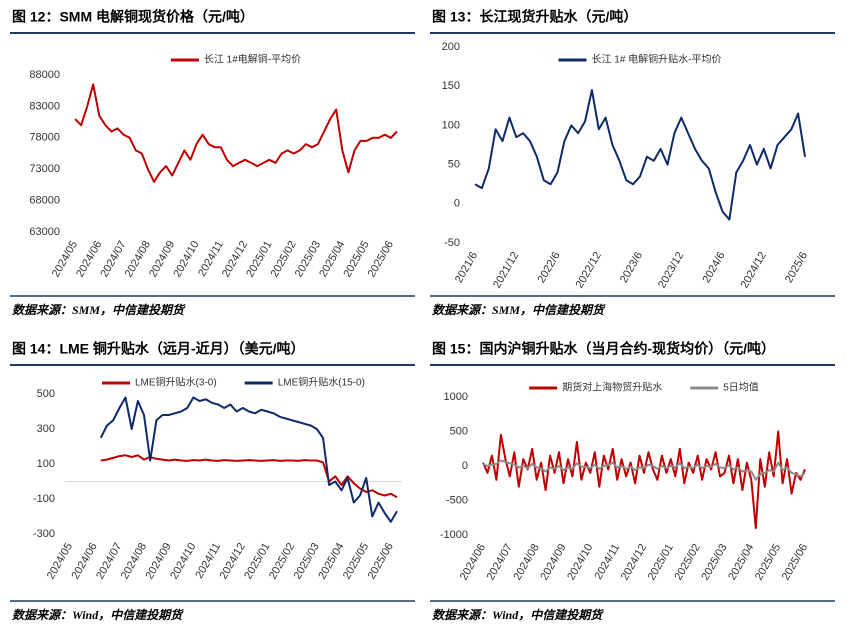 Image resolution: width=846 pixels, height=642 pixels. Describe the element at coordinates (527, 562) in the screenshot. I see `x-tick-label: 2024/08` at that location.